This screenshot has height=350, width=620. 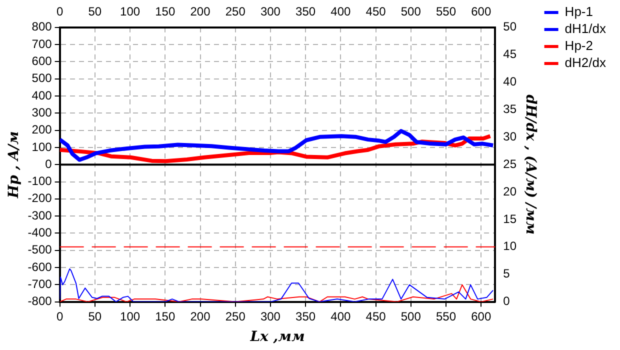 What do you see at coordinates (95, 11) in the screenshot?
I see `x2-tick-label: 50` at bounding box center [95, 11].